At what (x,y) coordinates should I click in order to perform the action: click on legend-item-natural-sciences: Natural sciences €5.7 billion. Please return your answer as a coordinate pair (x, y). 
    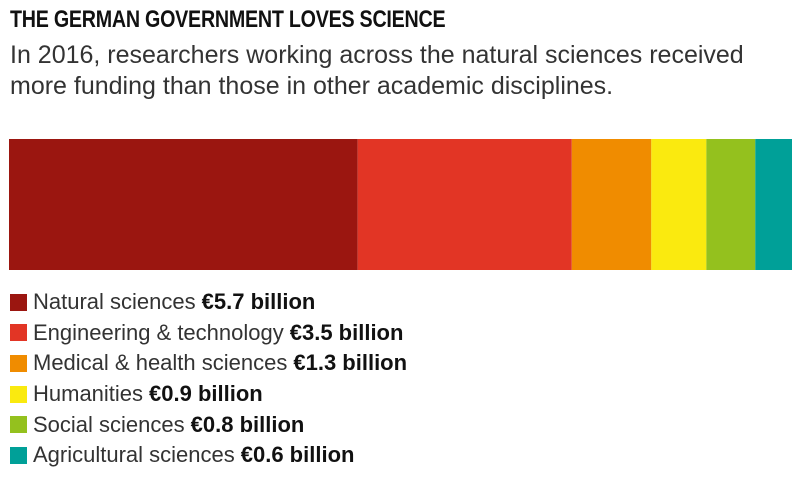
    Looking at the image, I should click on (208, 302).